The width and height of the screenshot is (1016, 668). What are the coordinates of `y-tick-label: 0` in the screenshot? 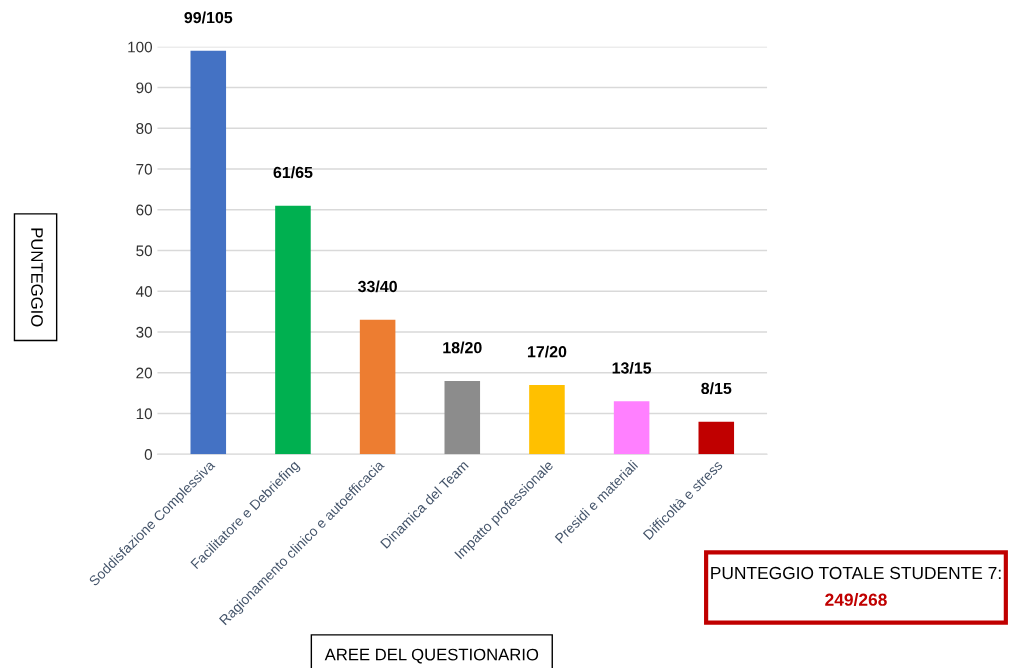 It's located at (148, 454).